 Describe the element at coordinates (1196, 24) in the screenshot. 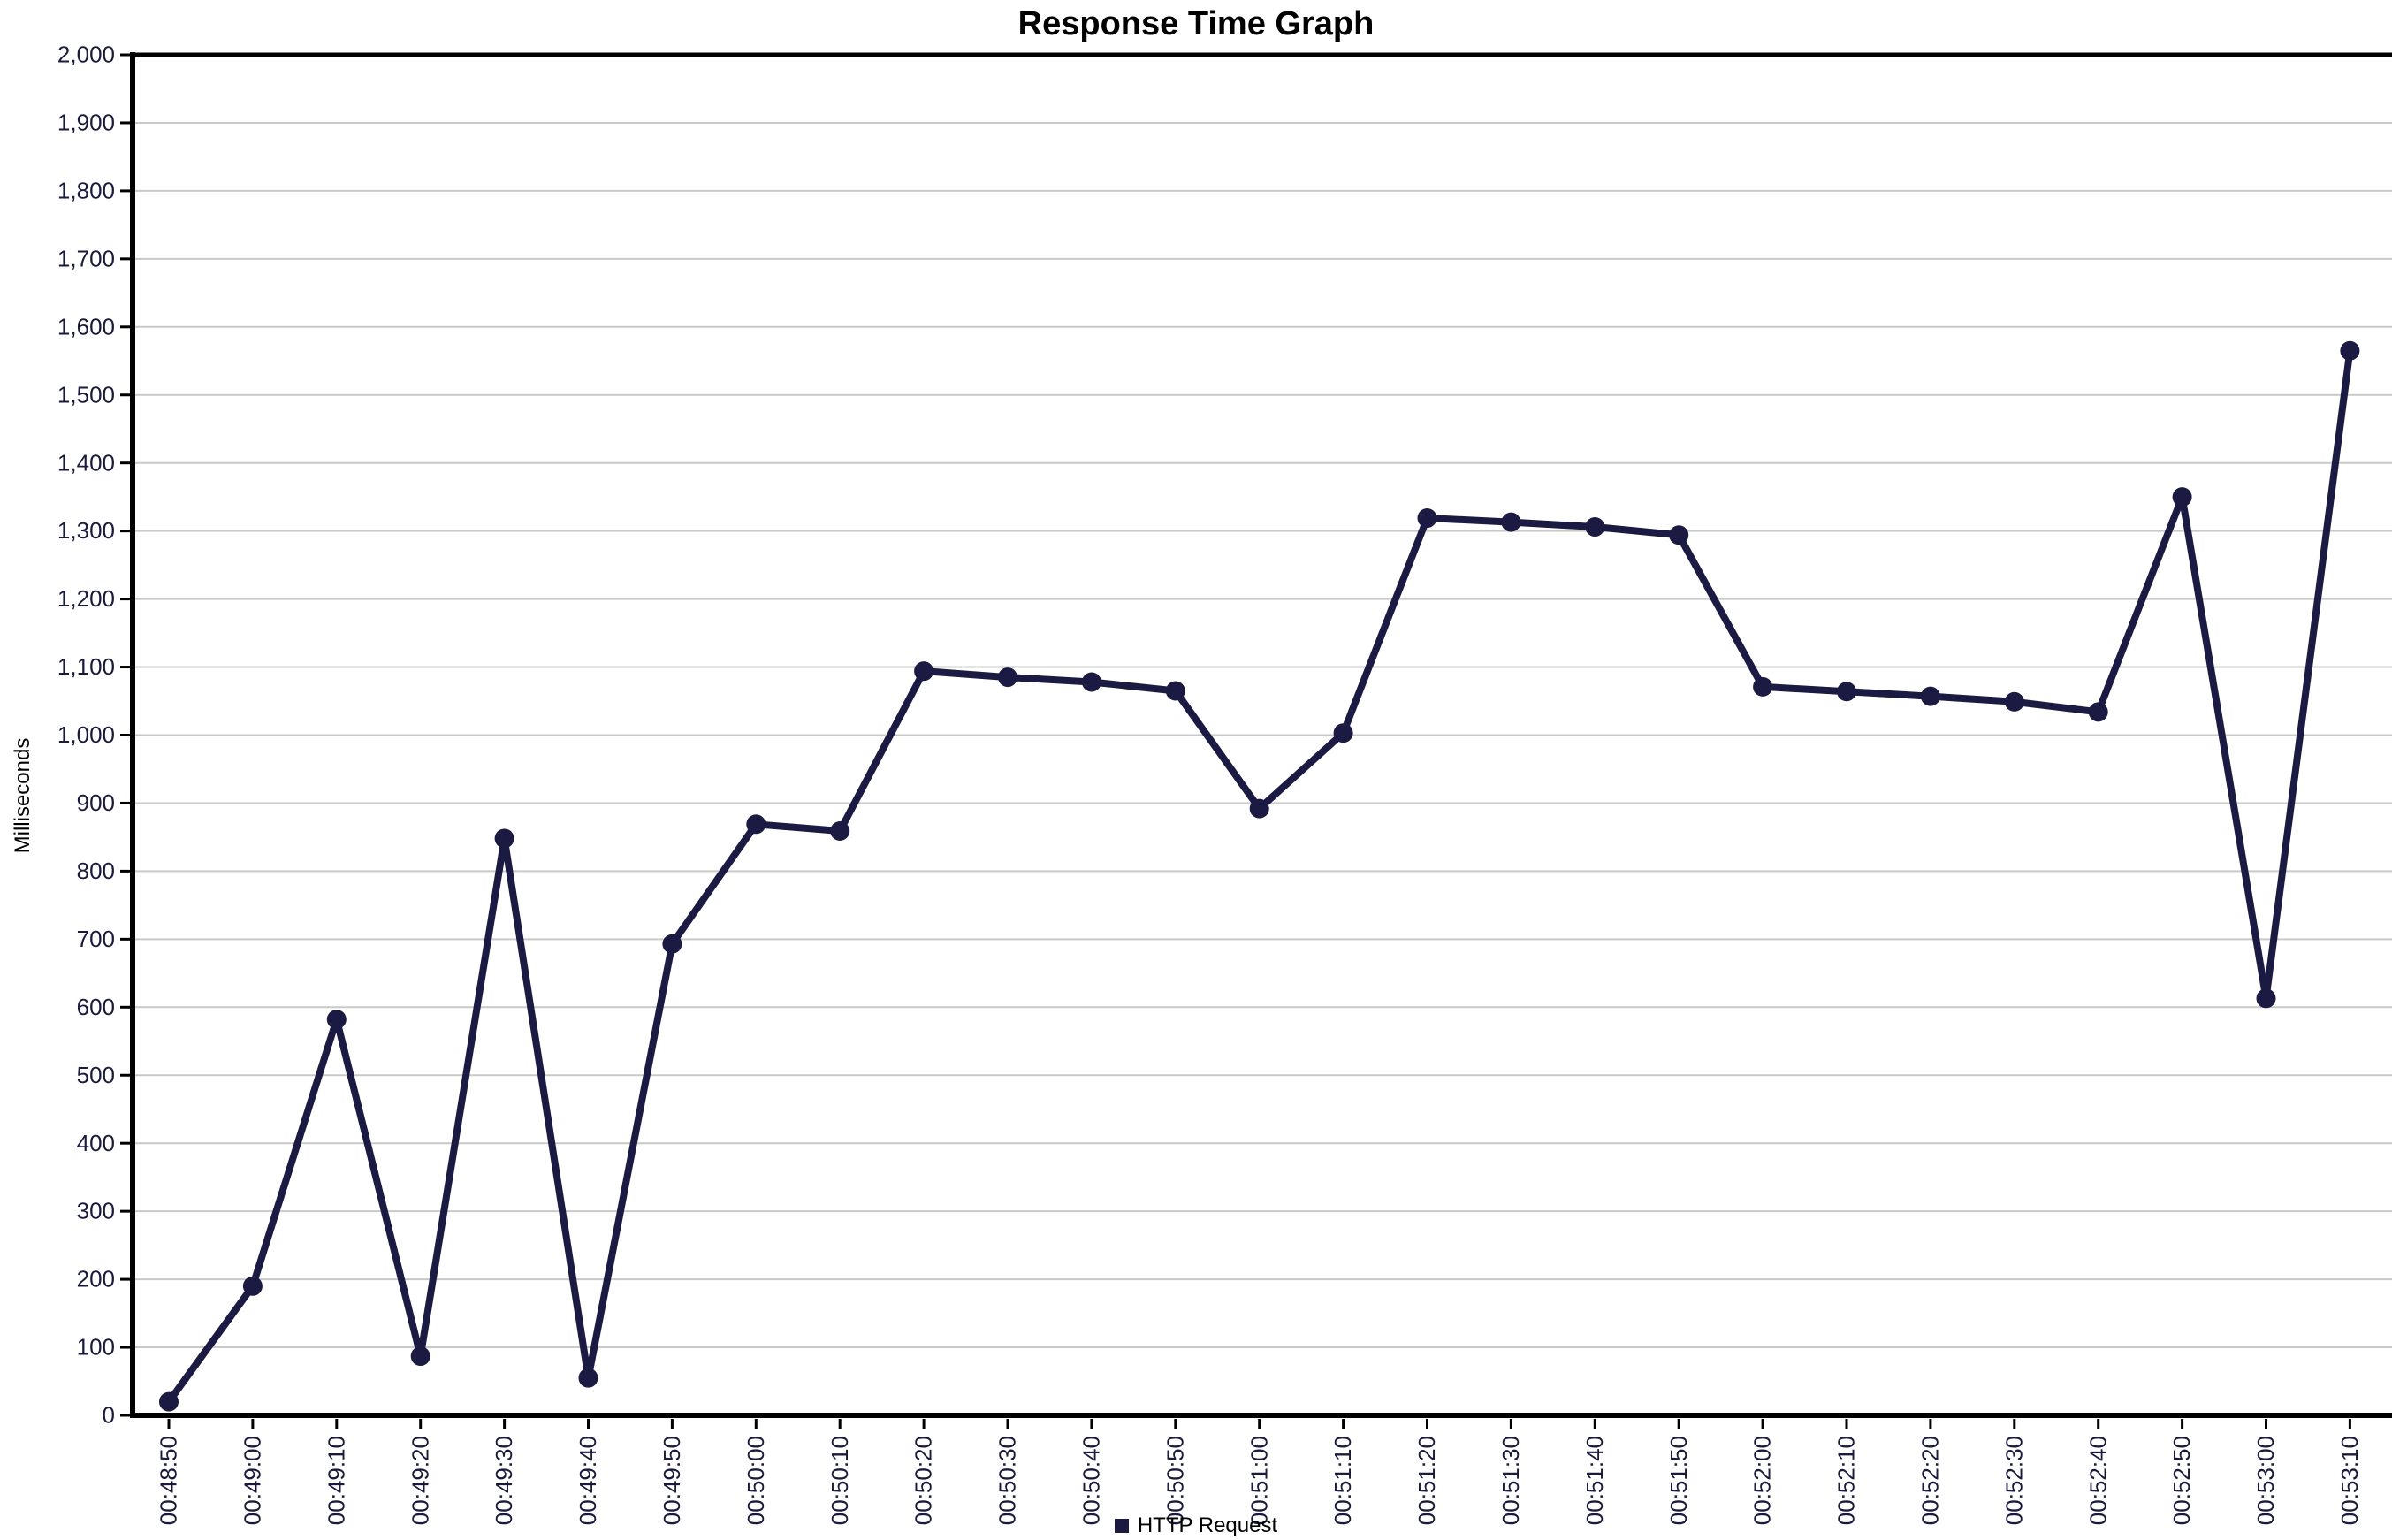

I see `chart-title: Response Time Graph` at that location.